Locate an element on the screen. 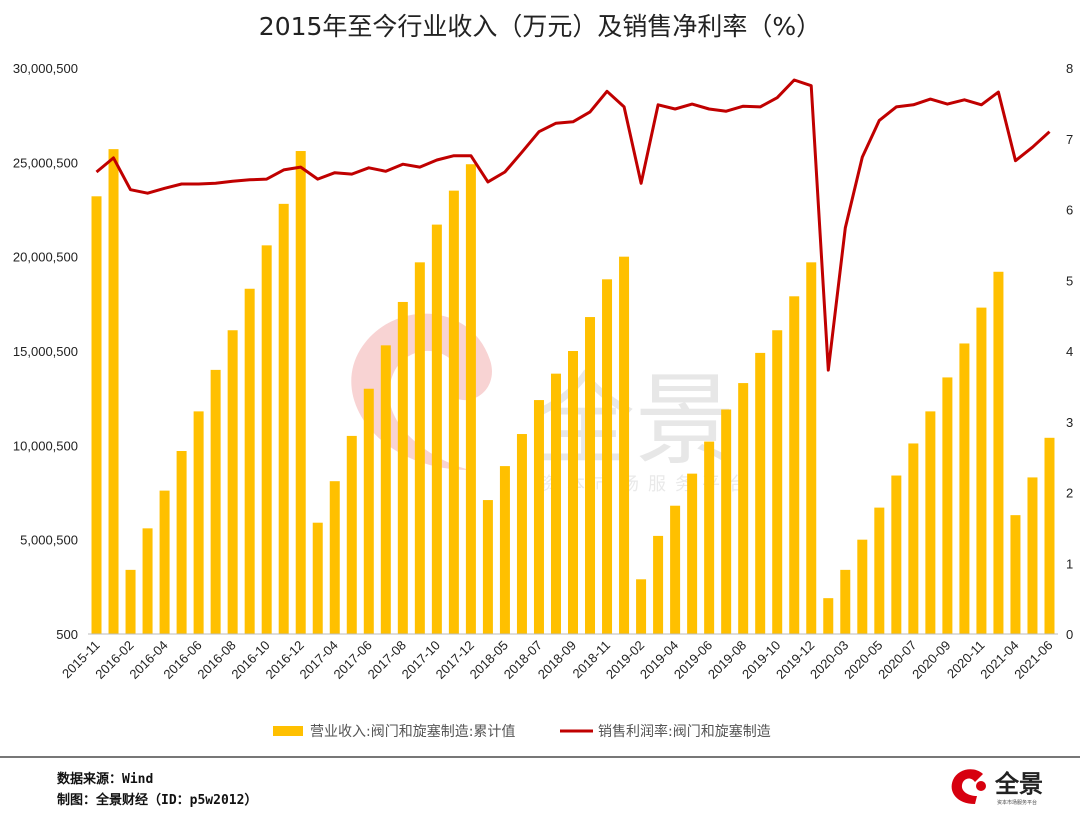  right-axis: 0 1 2 3 4 5 6 7 8 is located at coordinates (1069, 351).